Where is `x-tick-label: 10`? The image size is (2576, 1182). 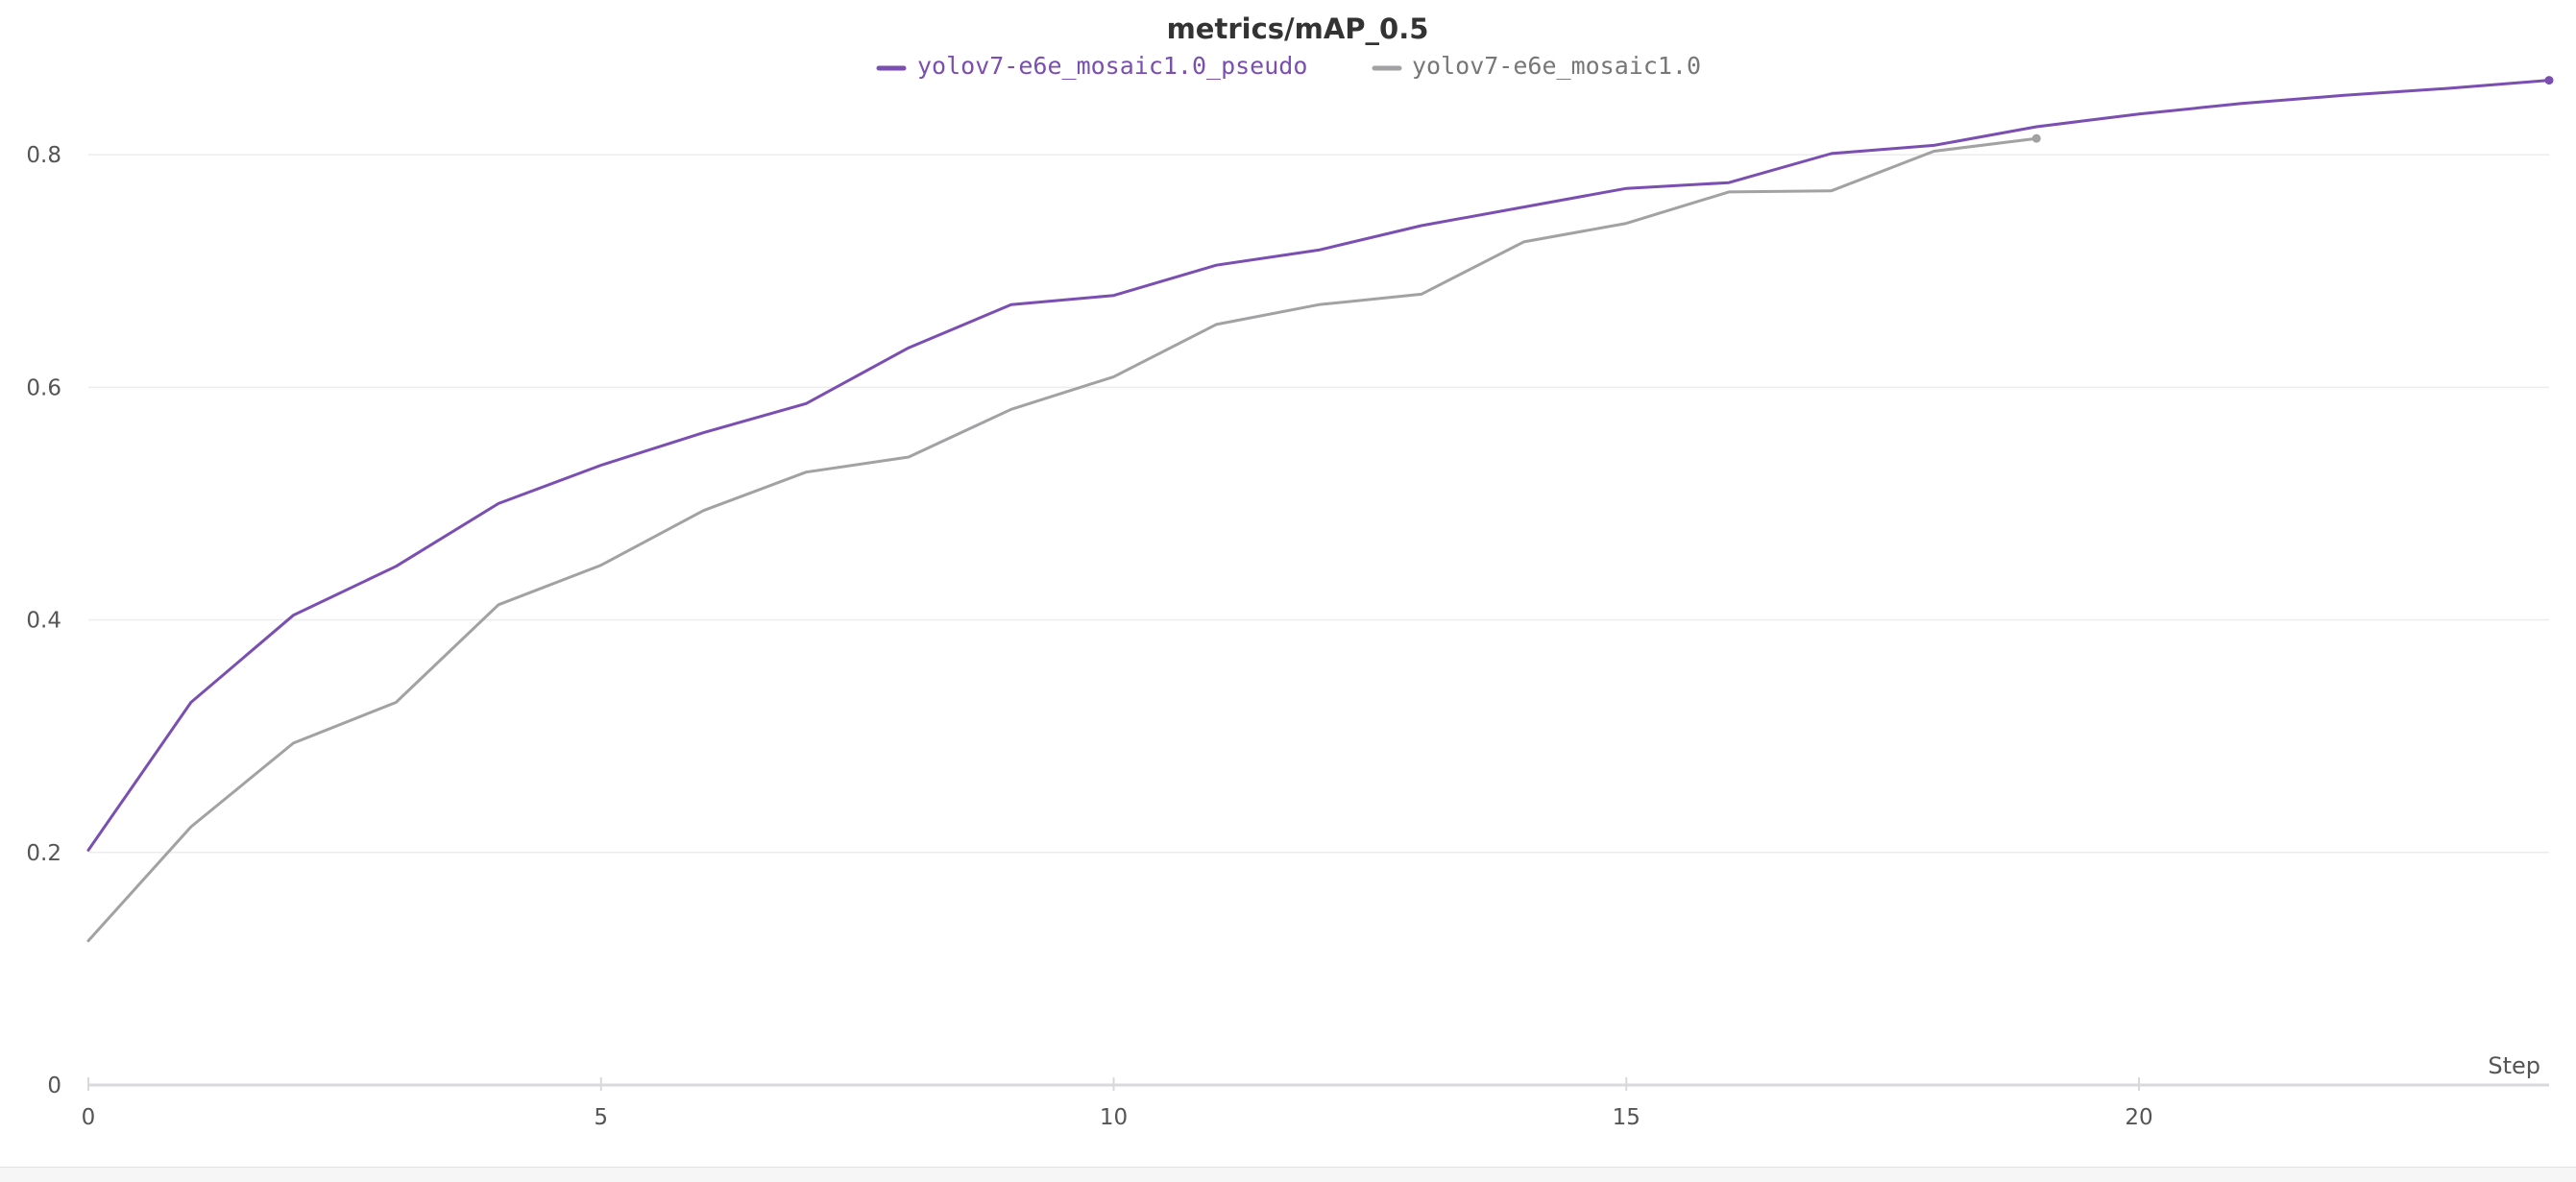
x-tick-label: 10 is located at coordinates (1114, 1117).